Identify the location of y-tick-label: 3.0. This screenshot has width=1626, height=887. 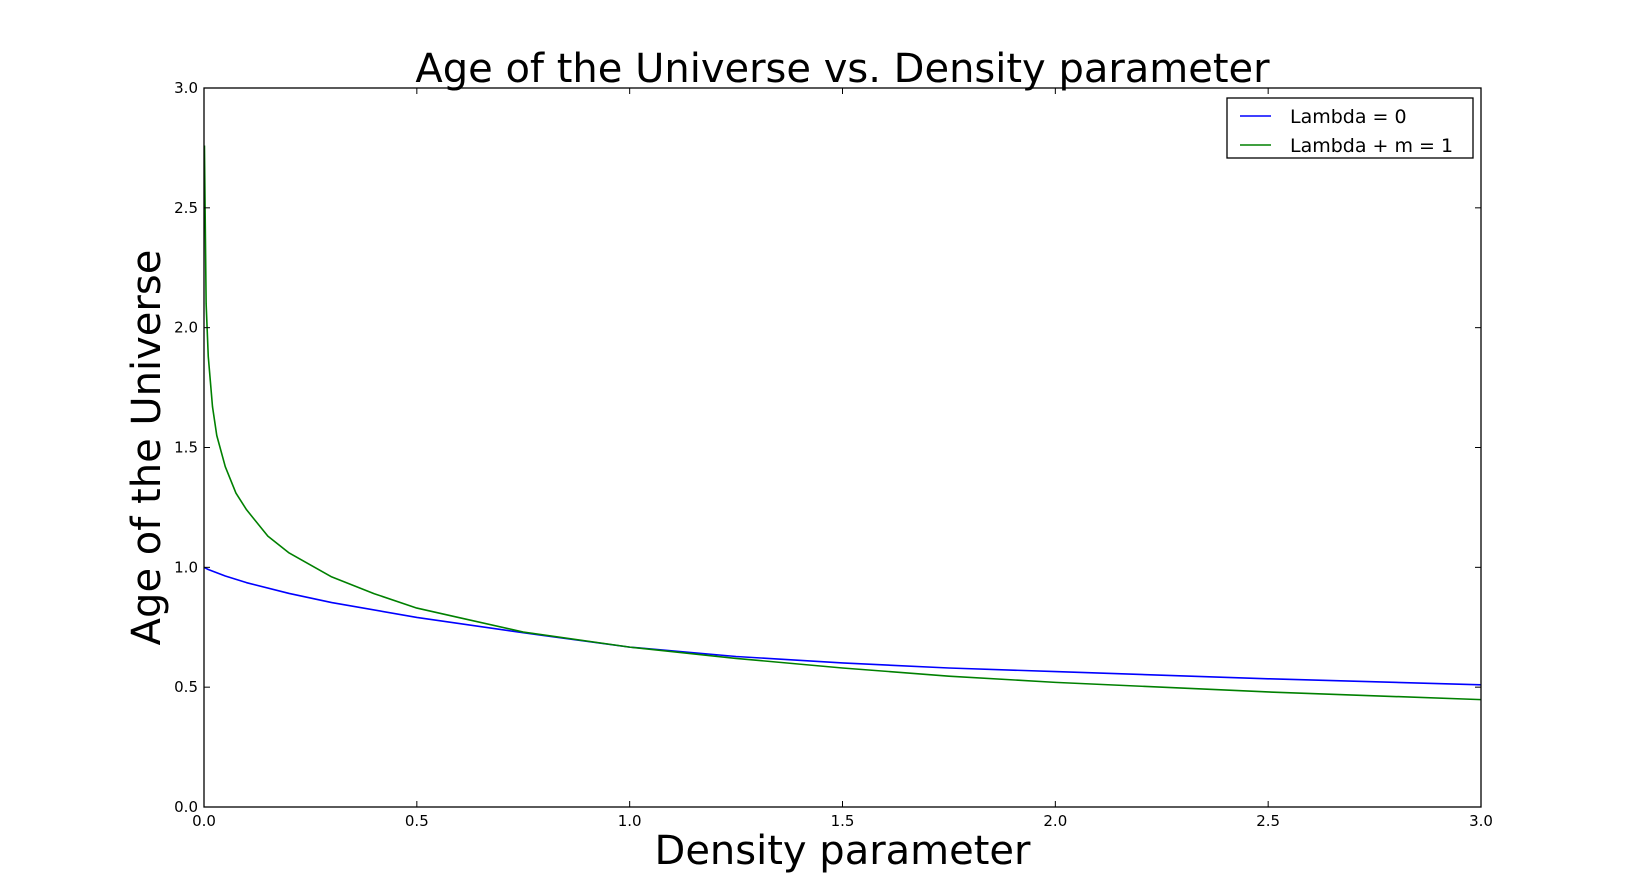
(186, 88).